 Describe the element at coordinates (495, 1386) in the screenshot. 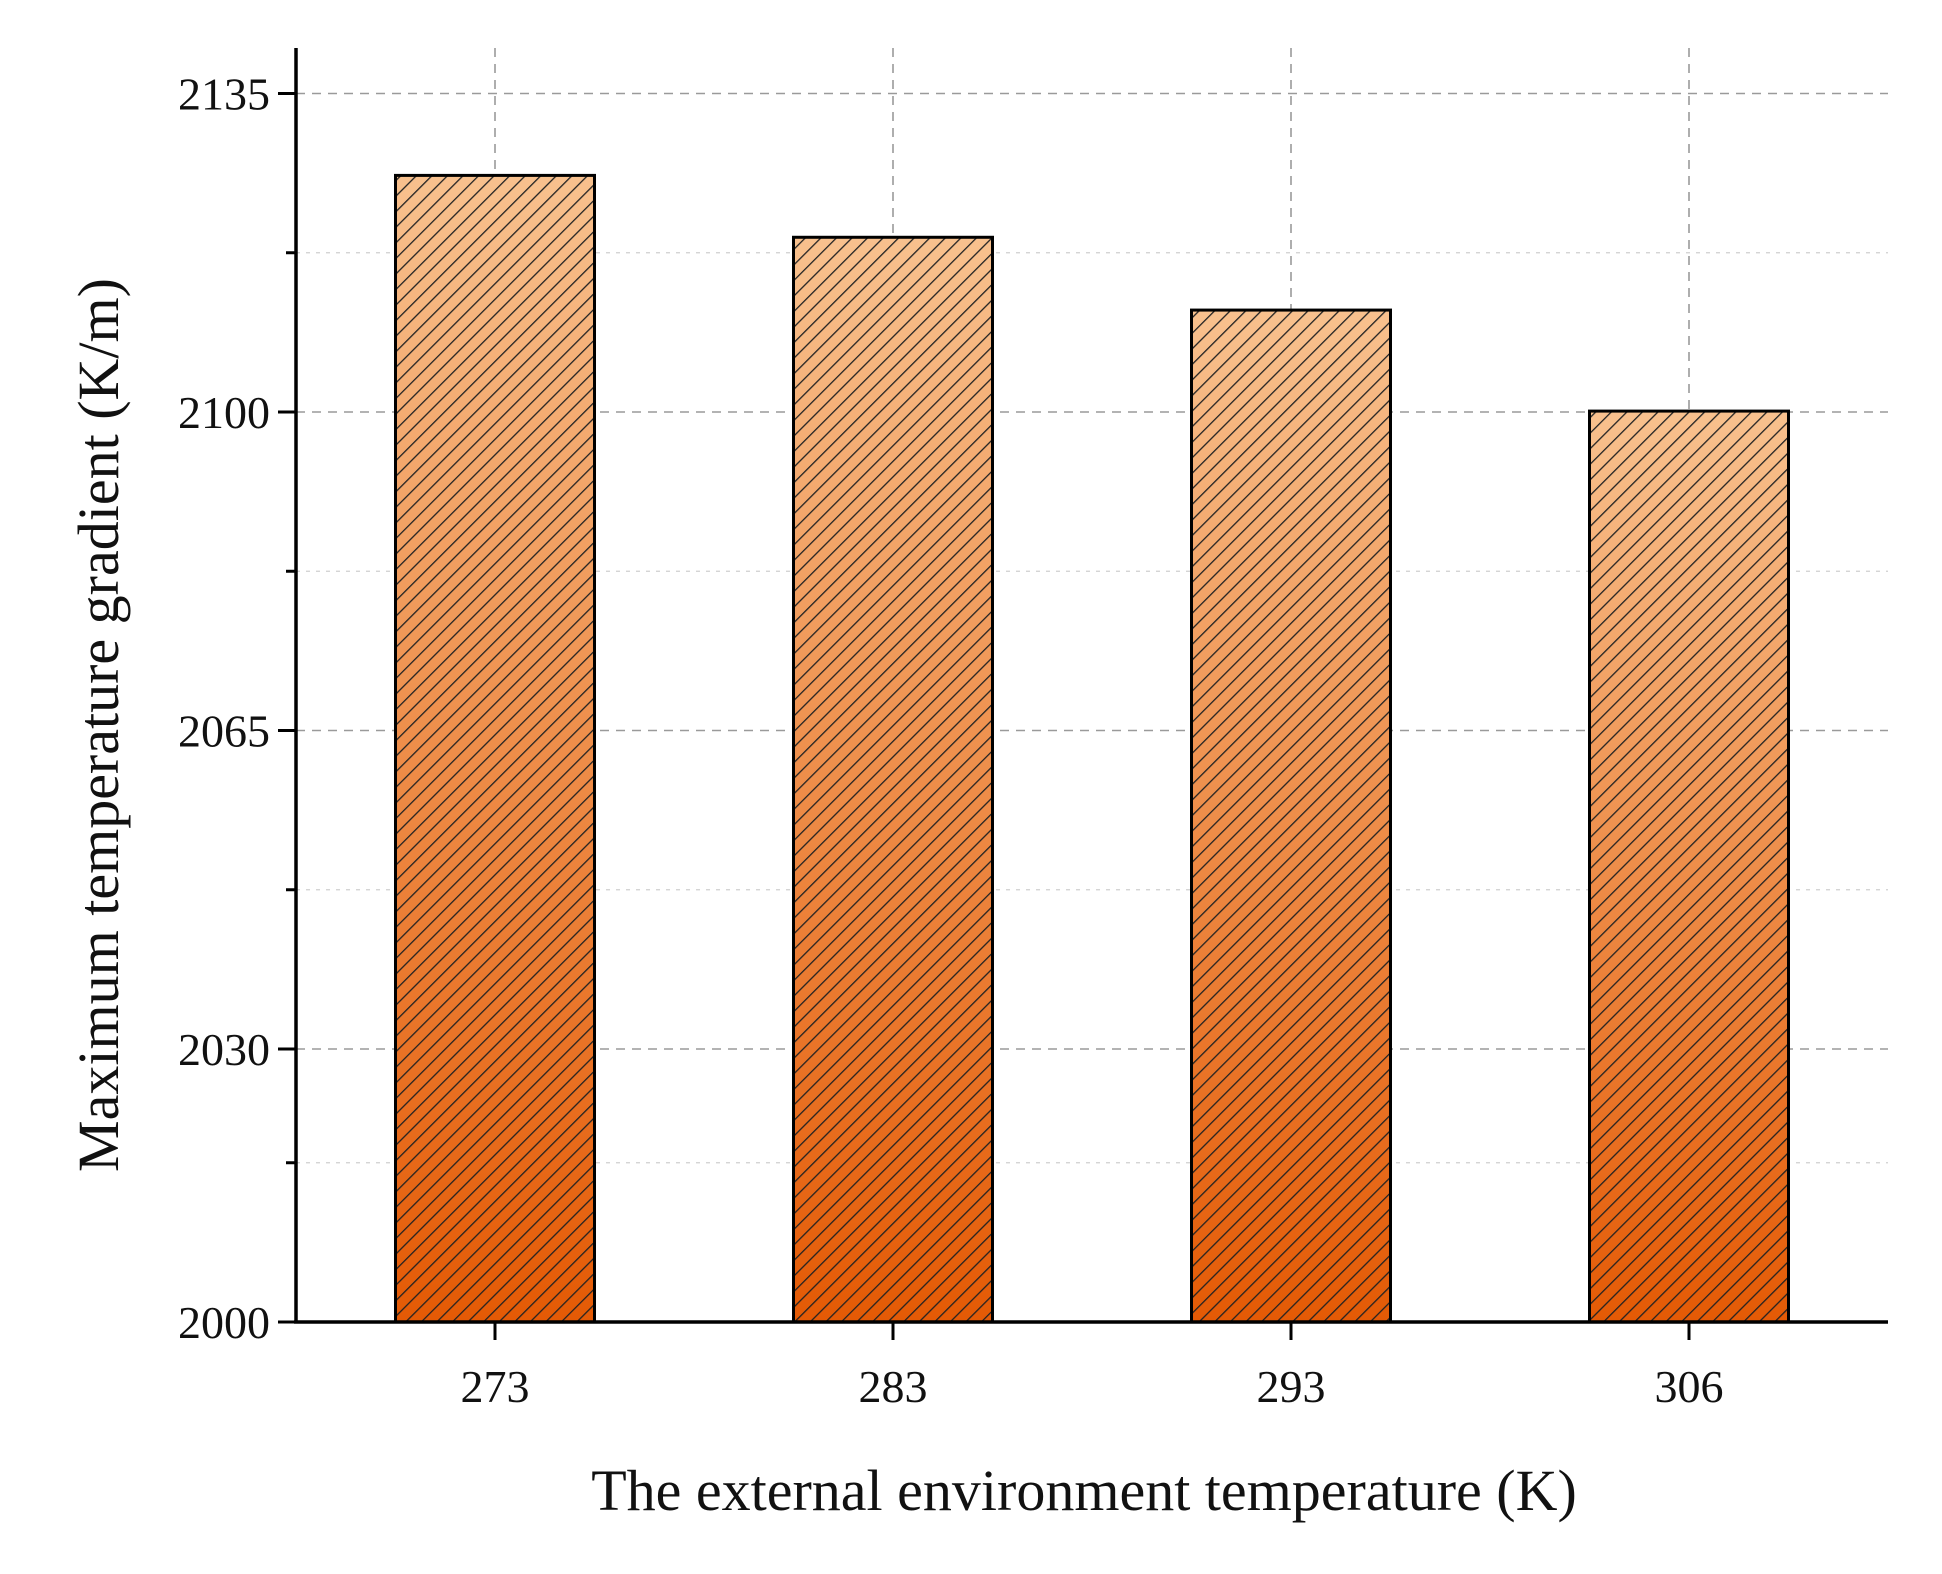

I see `x-tick-label: 273` at that location.